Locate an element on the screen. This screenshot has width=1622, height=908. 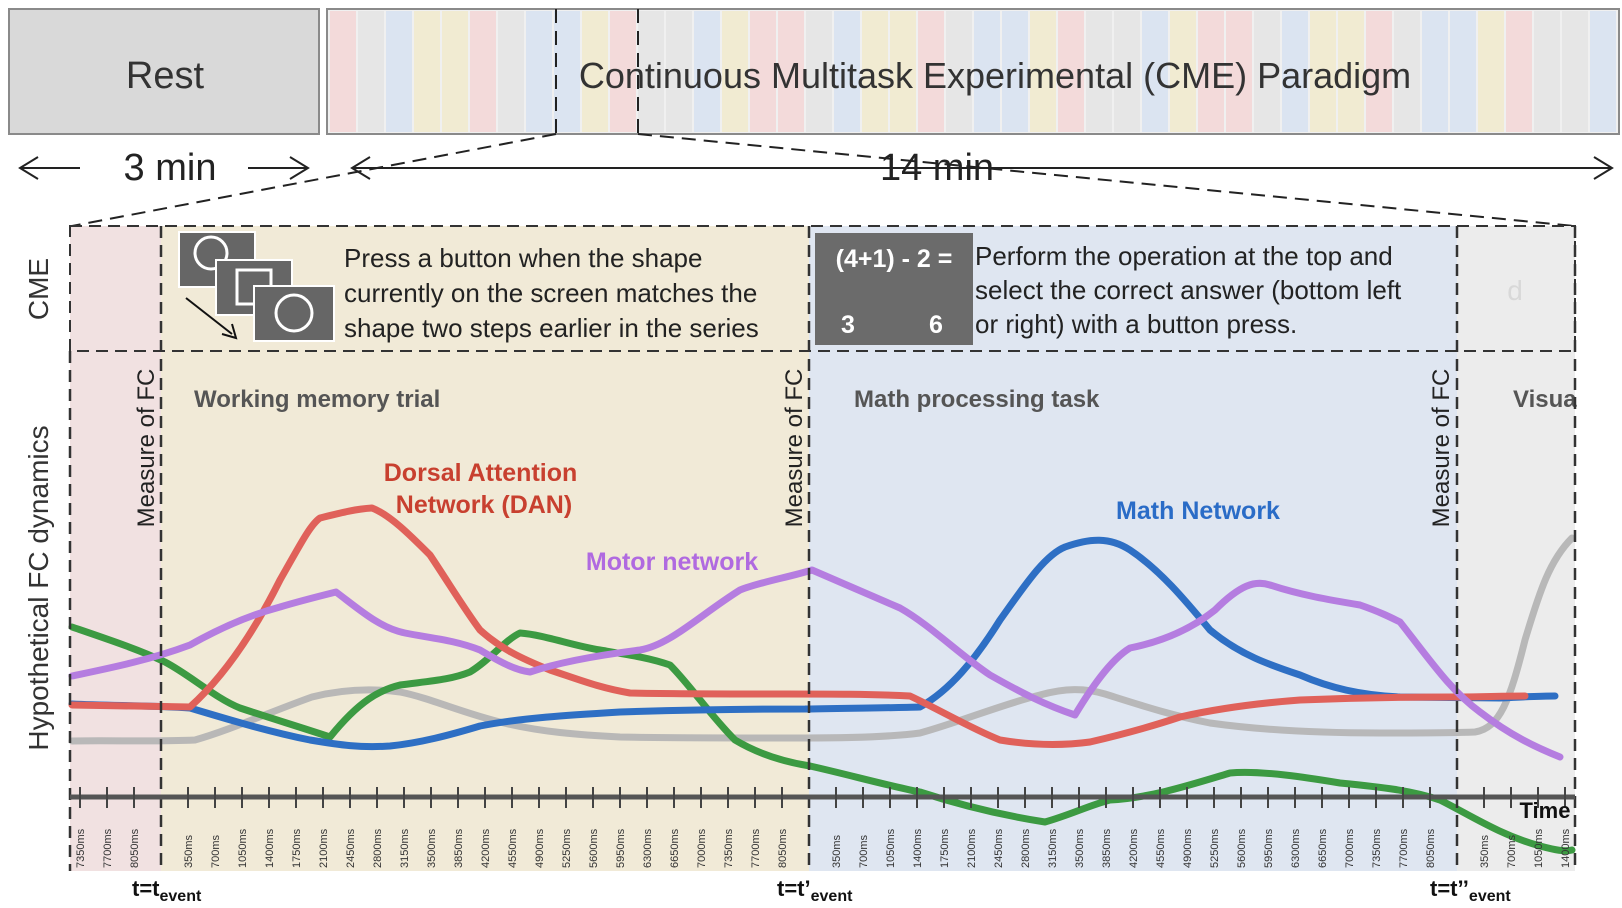
rest-label: Rest is located at coordinates (165, 76).